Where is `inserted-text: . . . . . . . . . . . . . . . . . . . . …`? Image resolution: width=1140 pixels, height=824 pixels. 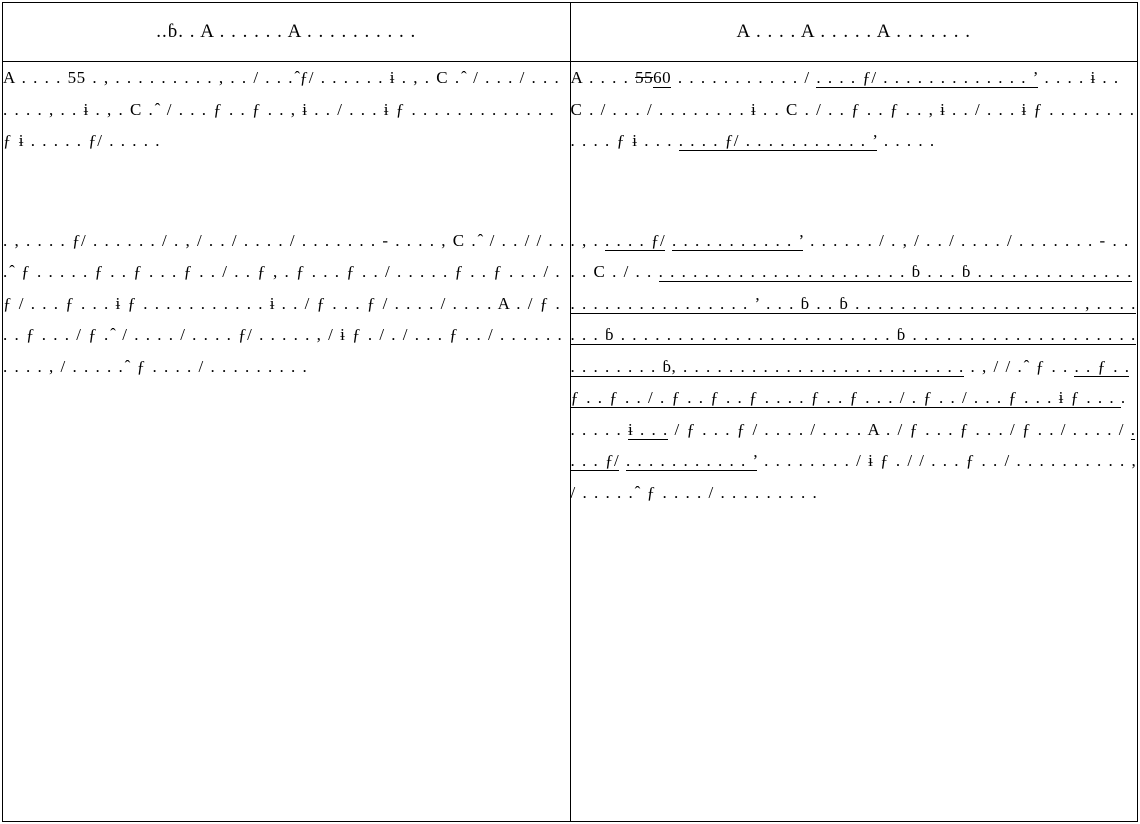 inserted-text: . . . . . . . . . . . . . . . . . . . . … is located at coordinates (853, 319).